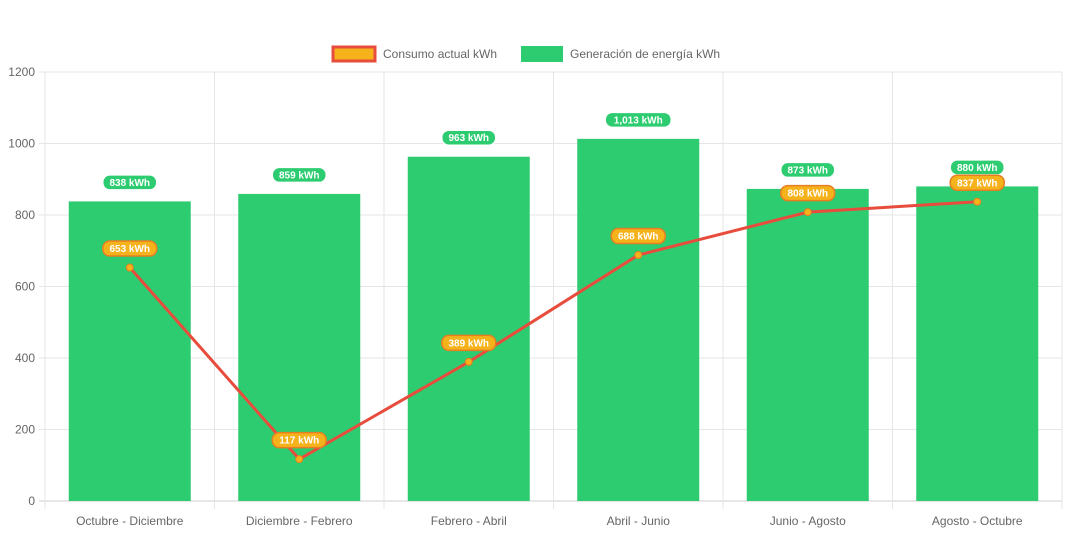  I want to click on data-label-consumo-text: 117 kWh, so click(299, 441).